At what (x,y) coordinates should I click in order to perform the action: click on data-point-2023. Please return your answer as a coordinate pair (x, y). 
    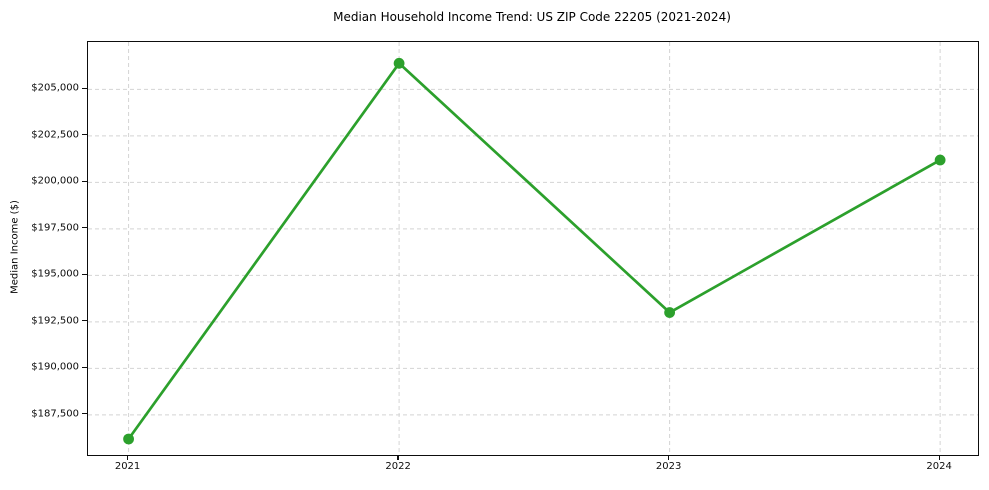
    Looking at the image, I should click on (670, 312).